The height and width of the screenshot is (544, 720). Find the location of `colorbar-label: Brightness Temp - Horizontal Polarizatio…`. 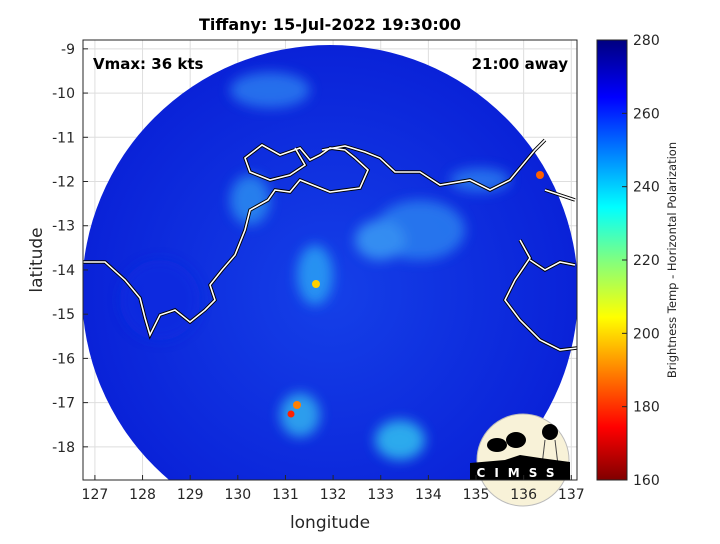

colorbar-label: Brightness Temp - Horizontal Polarizatio… is located at coordinates (672, 260).